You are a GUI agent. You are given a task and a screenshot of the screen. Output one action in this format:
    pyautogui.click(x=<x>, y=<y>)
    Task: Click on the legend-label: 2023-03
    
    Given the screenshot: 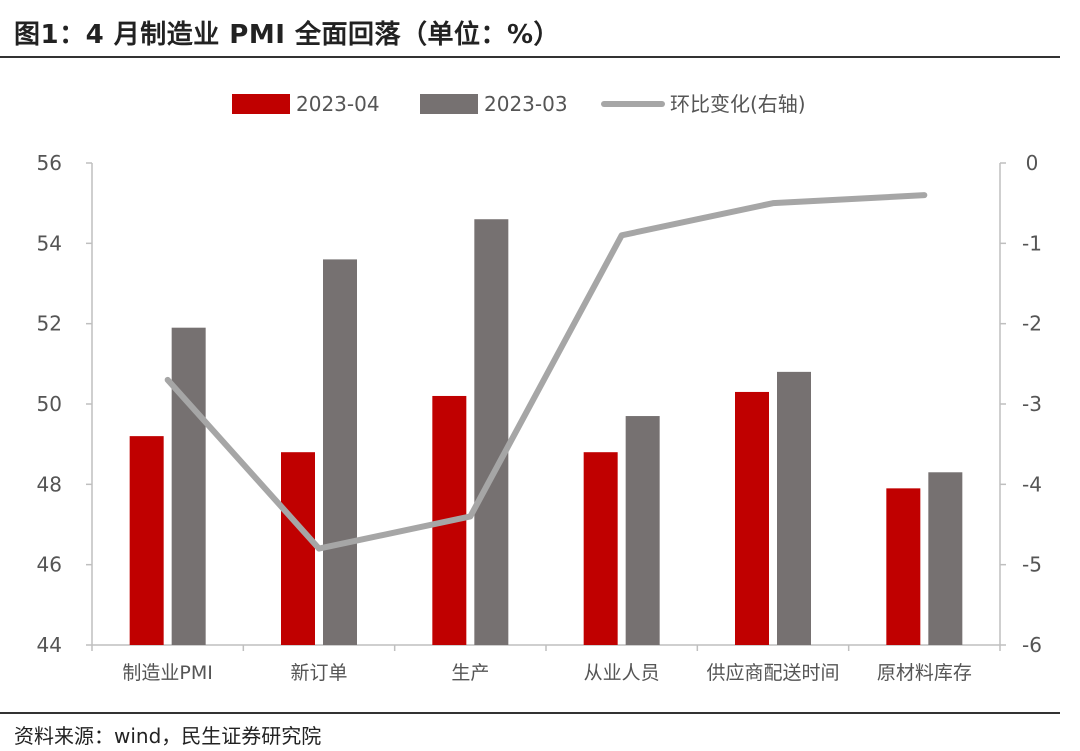 What is the action you would take?
    pyautogui.click(x=526, y=104)
    